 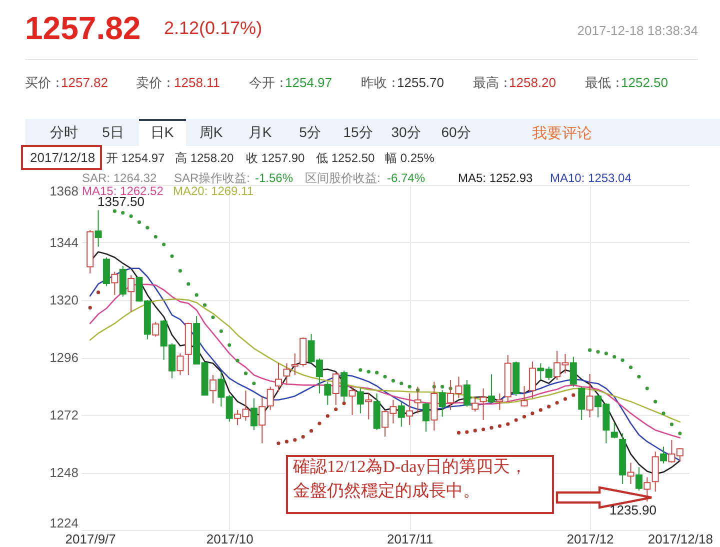 What do you see at coordinates (113, 132) in the screenshot?
I see `text: 5日` at bounding box center [113, 132].